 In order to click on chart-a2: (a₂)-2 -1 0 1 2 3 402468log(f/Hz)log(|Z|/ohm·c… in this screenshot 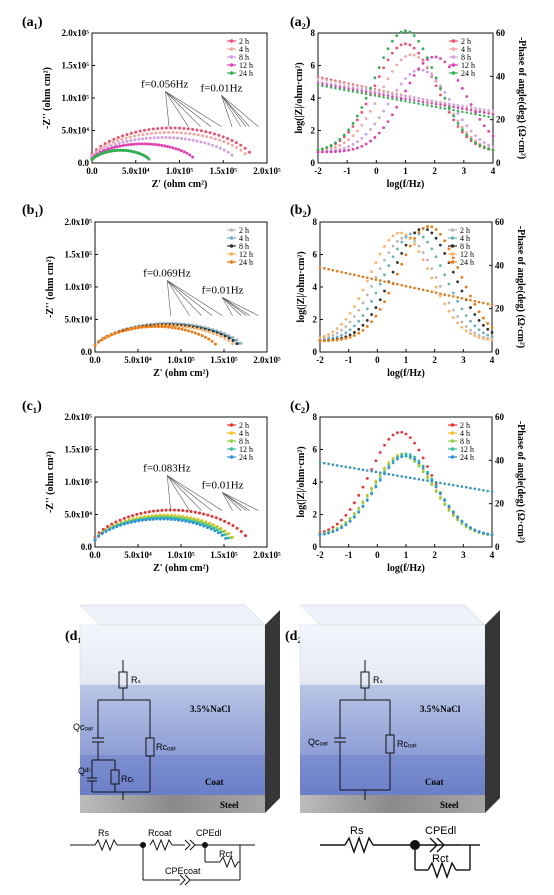, I will do `click(408, 102)`.